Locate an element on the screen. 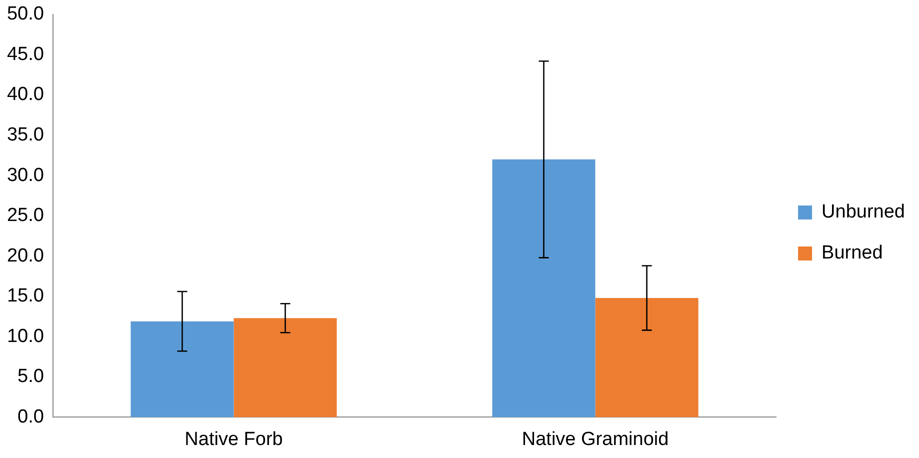 The width and height of the screenshot is (919, 458). y-tick-label: 0.0 is located at coordinates (31, 417).